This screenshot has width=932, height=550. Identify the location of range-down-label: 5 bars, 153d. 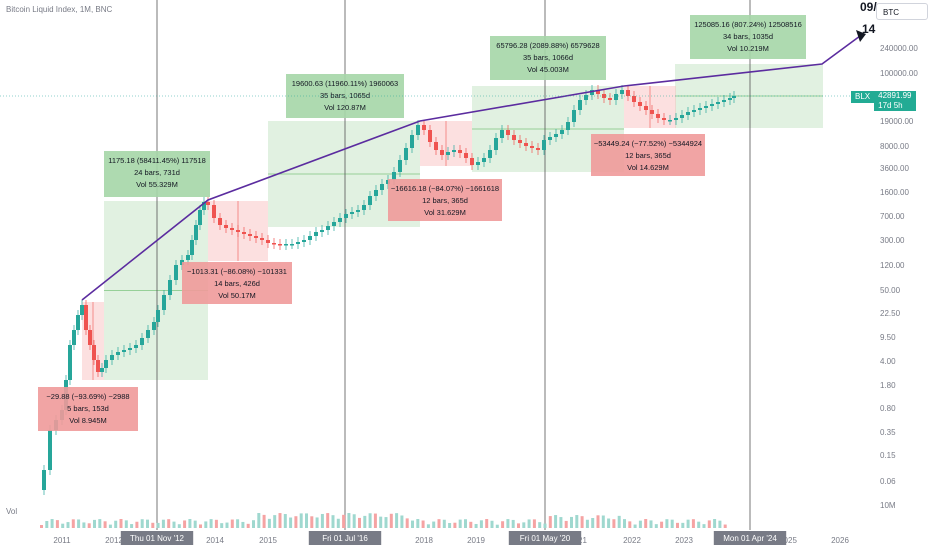
(88, 408).